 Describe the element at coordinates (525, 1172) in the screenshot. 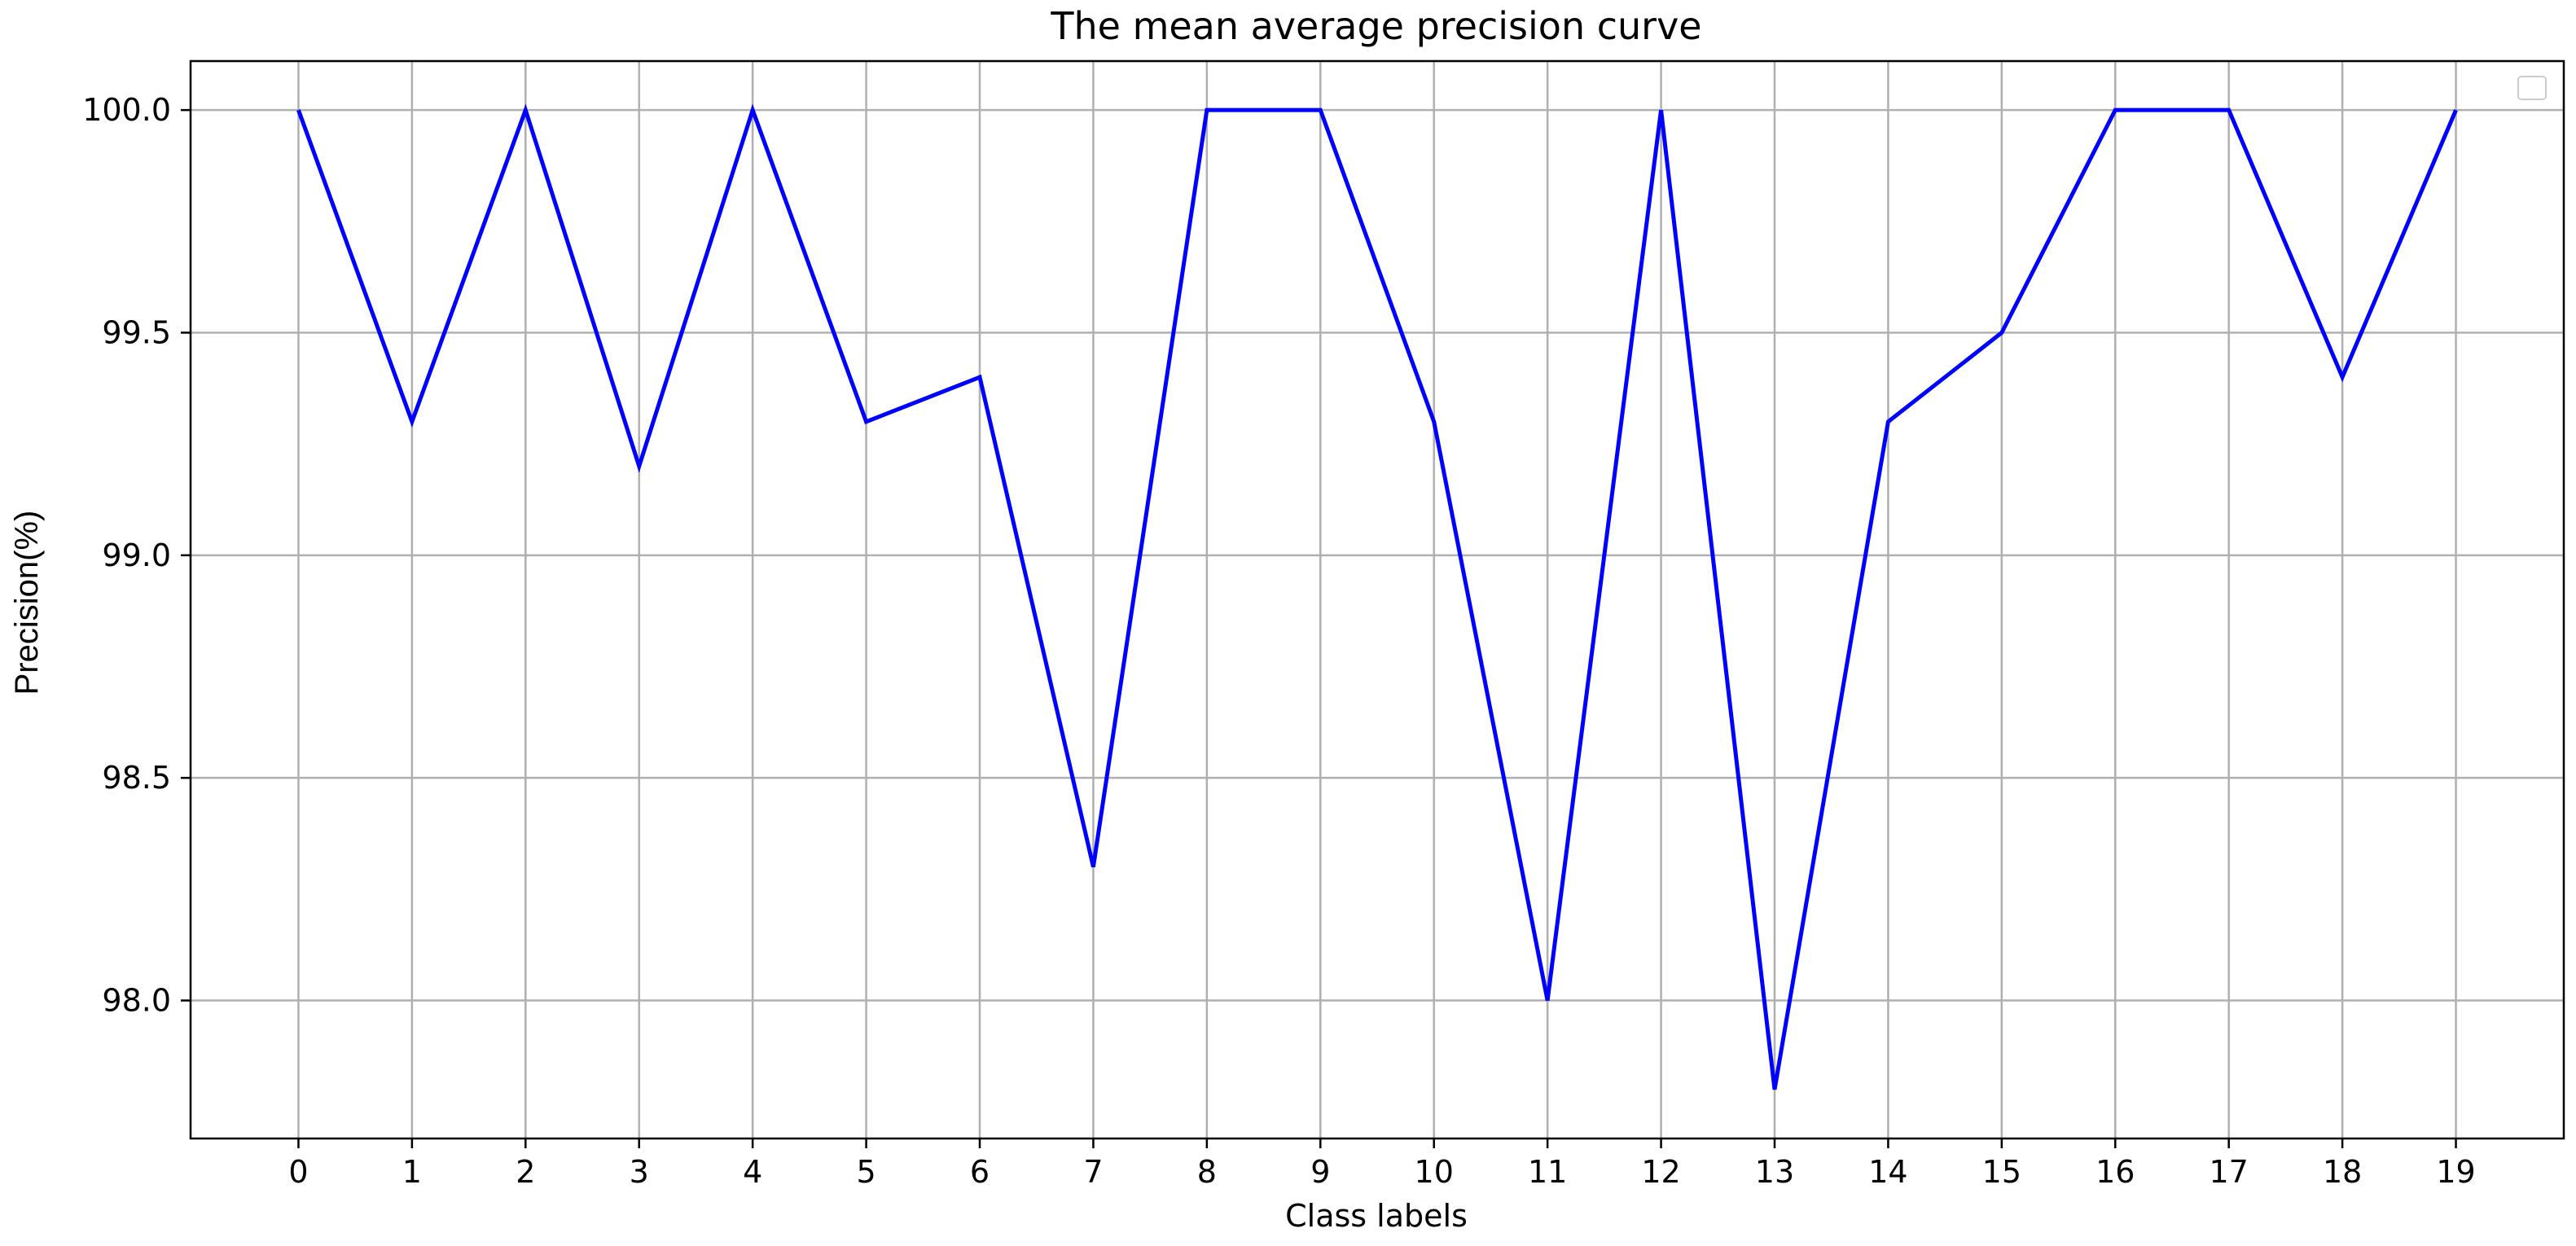

I see `x-tick-label: 2` at that location.